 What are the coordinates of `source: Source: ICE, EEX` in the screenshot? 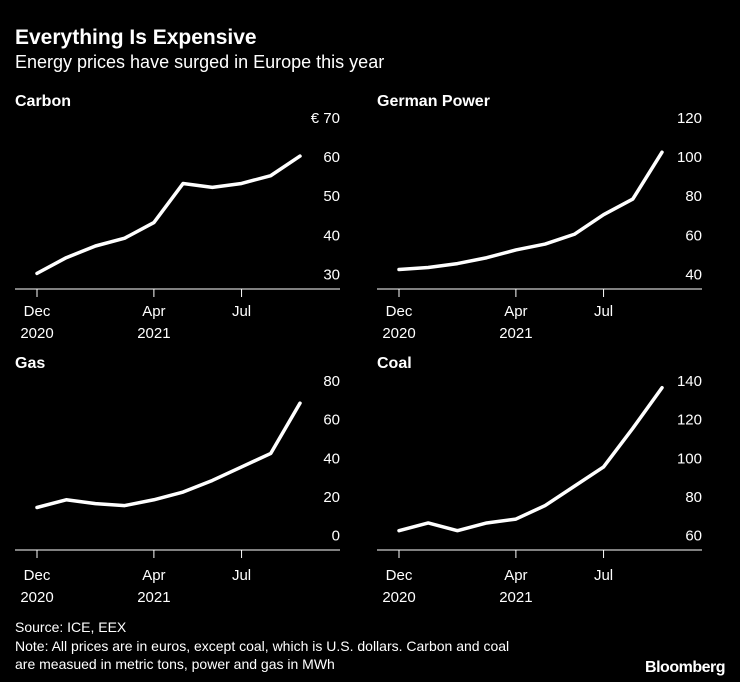 It's located at (71, 627).